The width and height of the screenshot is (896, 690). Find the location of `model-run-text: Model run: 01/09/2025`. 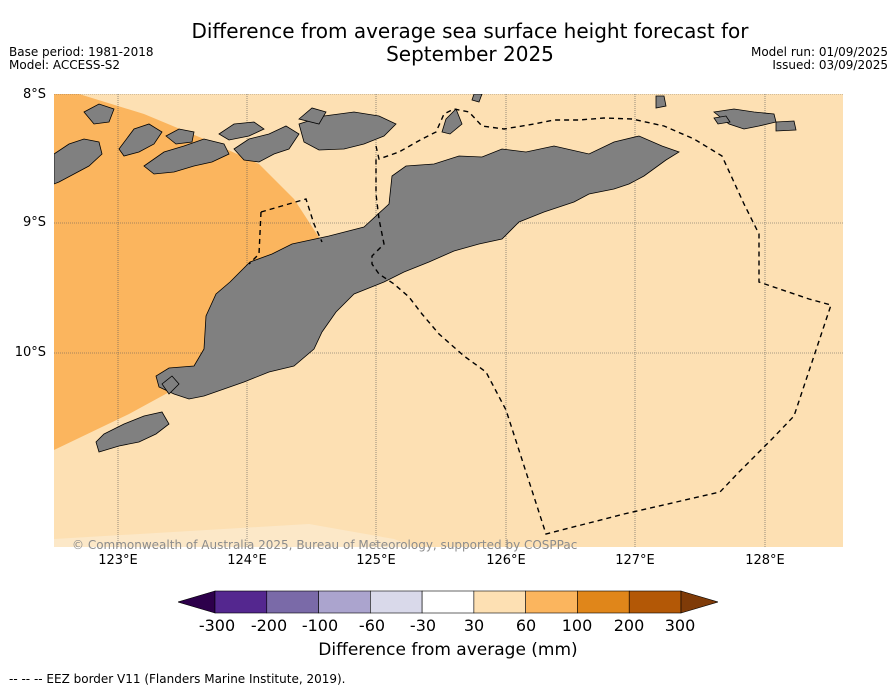

model-run-text: Model run: 01/09/2025 is located at coordinates (819, 52).